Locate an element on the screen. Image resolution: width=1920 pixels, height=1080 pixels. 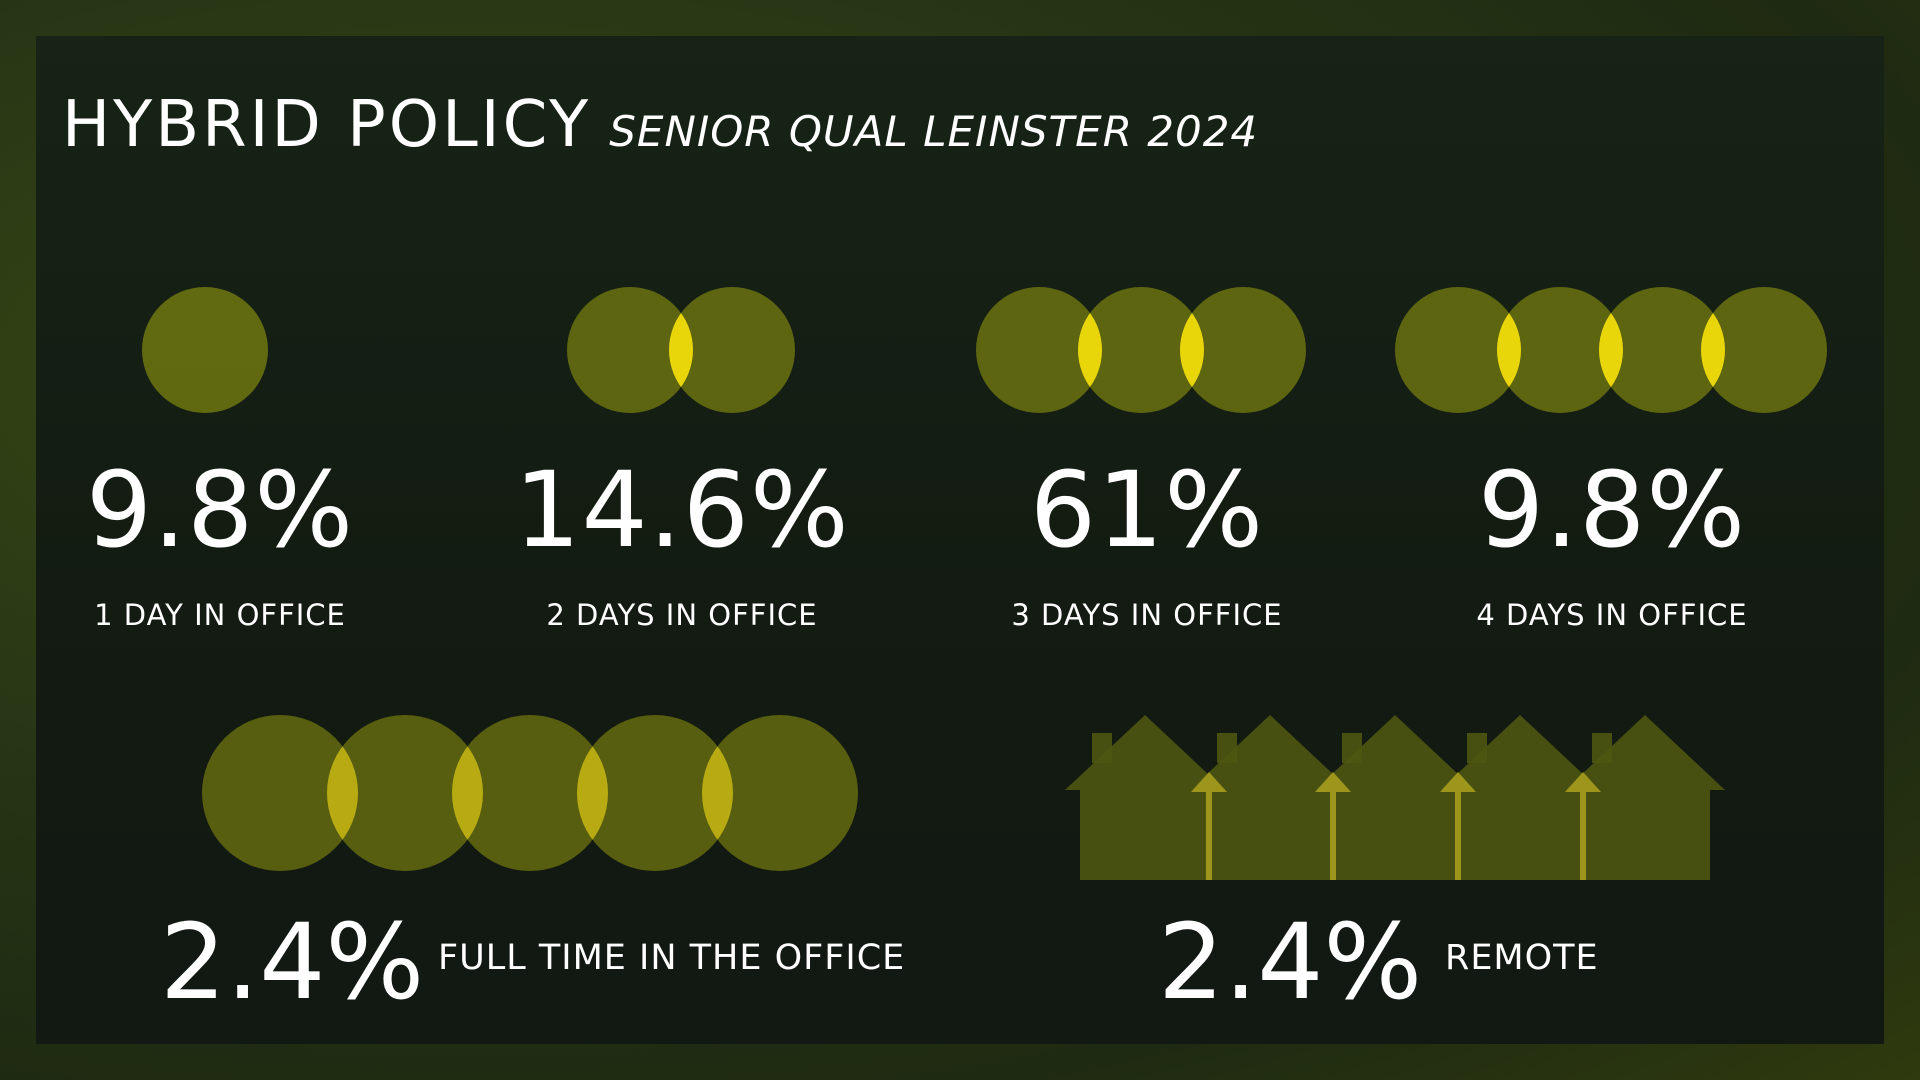
stat-four-days: 9.8% 4 DAYS IN OFFICE is located at coordinates (1612, 545).